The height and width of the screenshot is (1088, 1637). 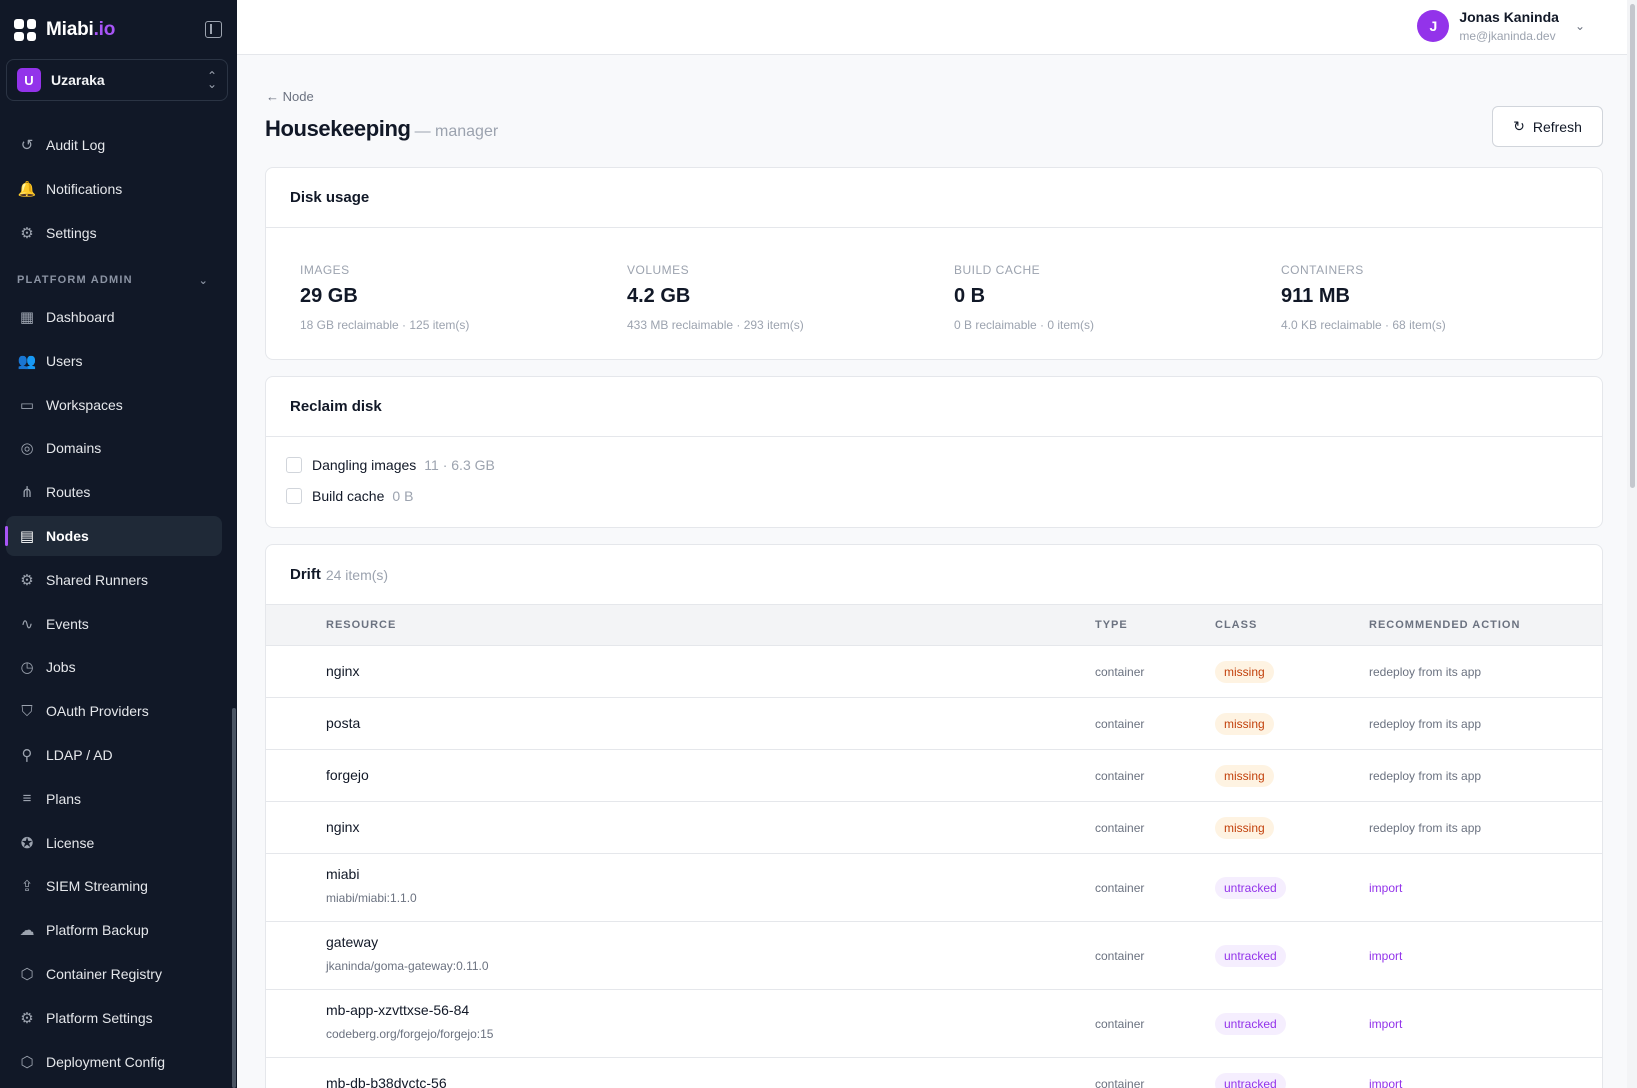 What do you see at coordinates (117, 80) in the screenshot?
I see `workspace-switcher: U Uzaraka ⌃ ⌄` at bounding box center [117, 80].